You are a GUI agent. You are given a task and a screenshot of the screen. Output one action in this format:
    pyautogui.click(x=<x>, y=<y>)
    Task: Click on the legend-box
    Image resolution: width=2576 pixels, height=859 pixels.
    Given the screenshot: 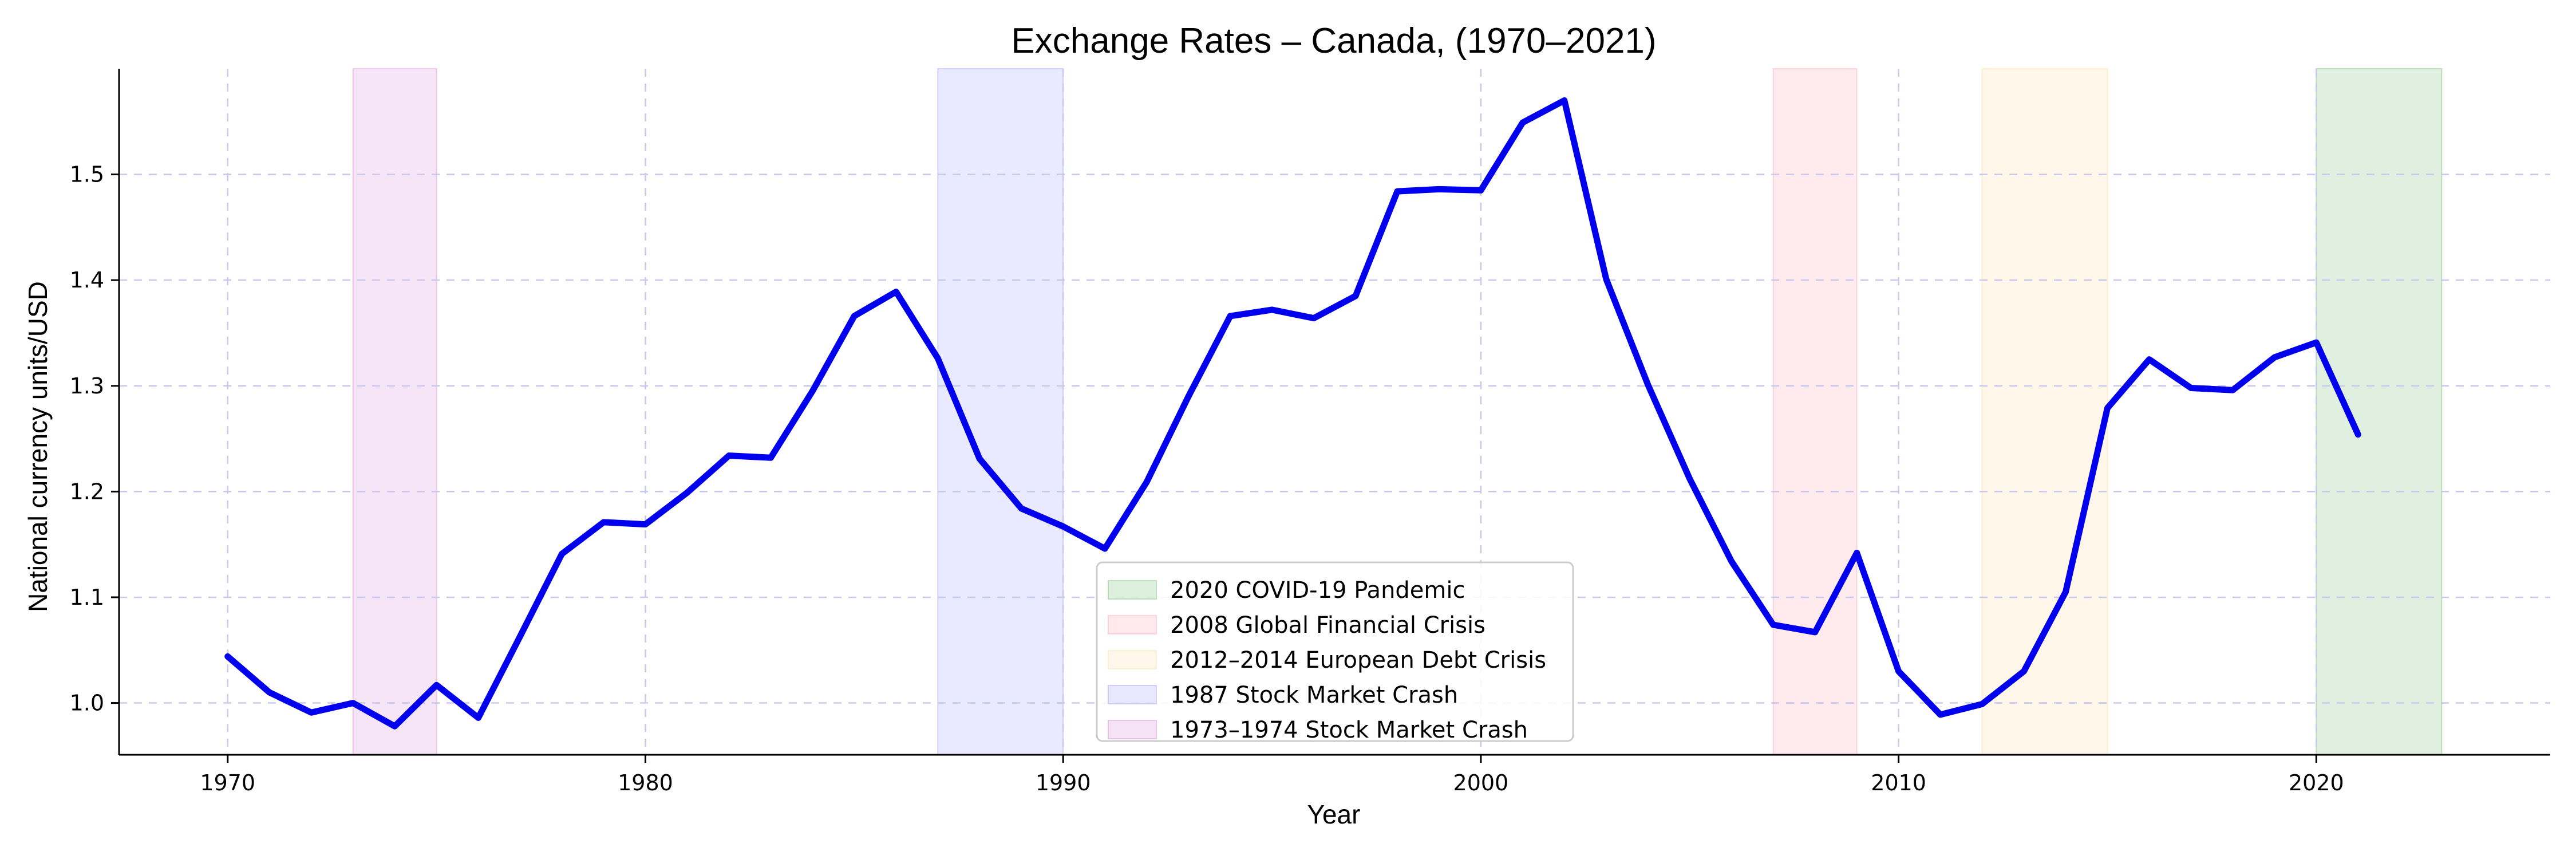 What is the action you would take?
    pyautogui.click(x=1335, y=651)
    